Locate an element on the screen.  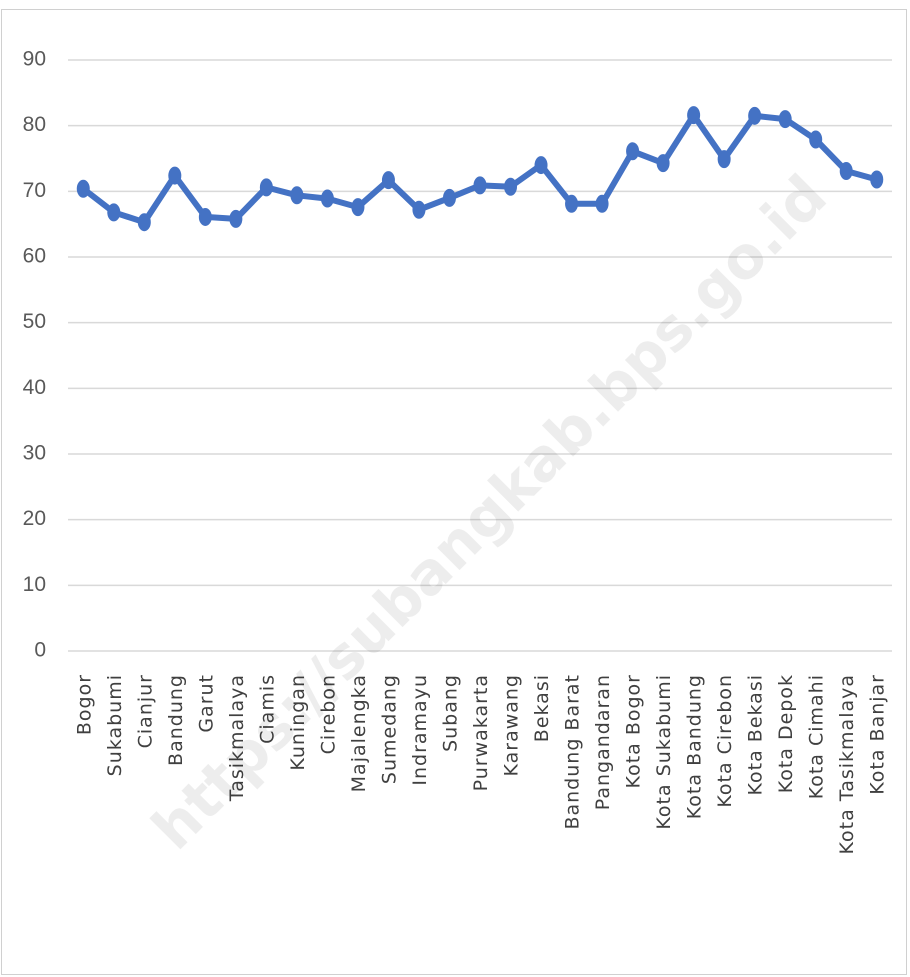
x-tick-label: Bandung is located at coordinates (176, 720).